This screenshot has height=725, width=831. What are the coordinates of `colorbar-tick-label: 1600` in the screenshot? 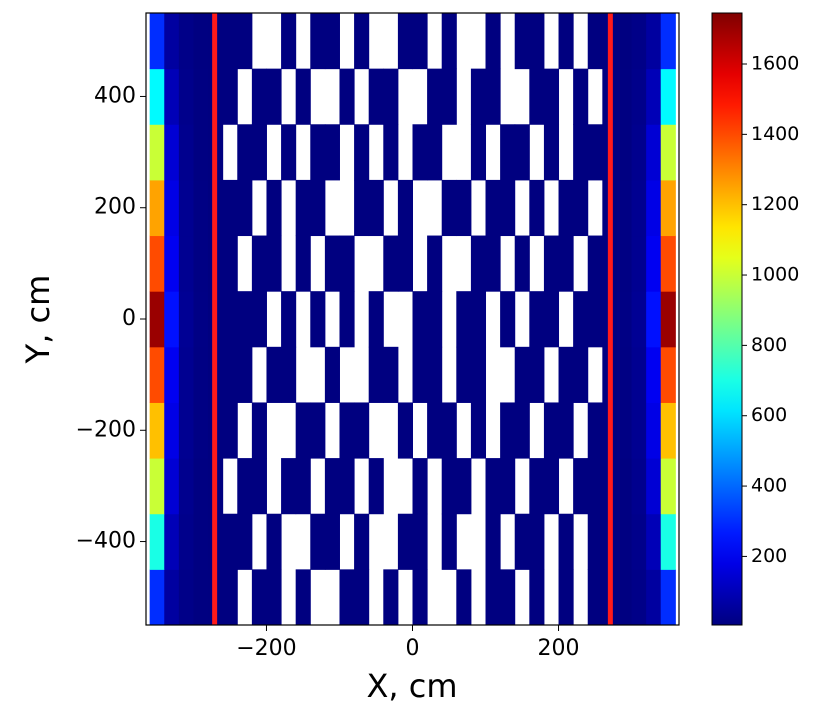 It's located at (775, 64).